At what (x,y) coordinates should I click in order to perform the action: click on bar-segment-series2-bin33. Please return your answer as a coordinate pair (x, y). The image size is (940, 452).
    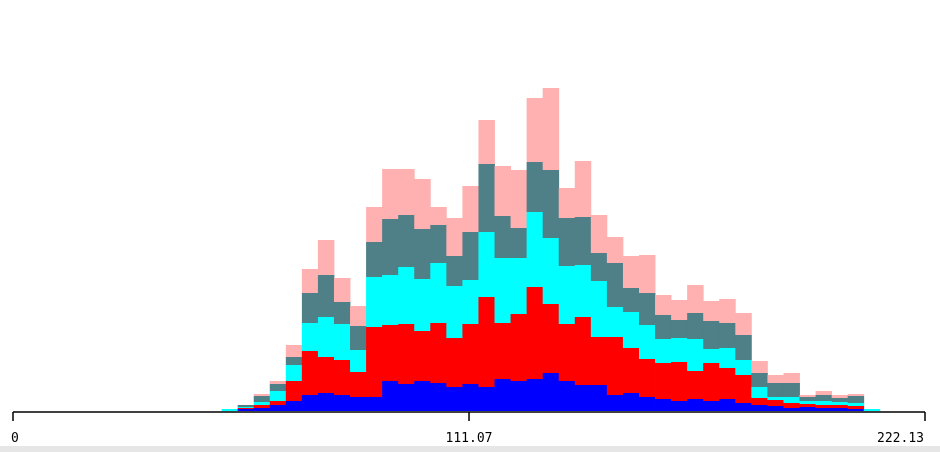
    Looking at the image, I should click on (759, 392).